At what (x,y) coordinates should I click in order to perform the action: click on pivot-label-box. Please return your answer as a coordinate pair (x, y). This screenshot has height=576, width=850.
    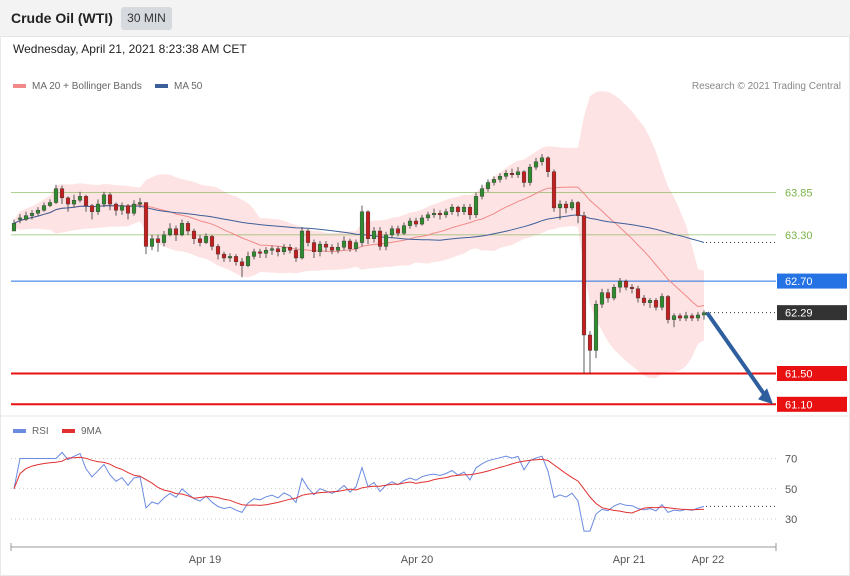
    Looking at the image, I should click on (812, 281).